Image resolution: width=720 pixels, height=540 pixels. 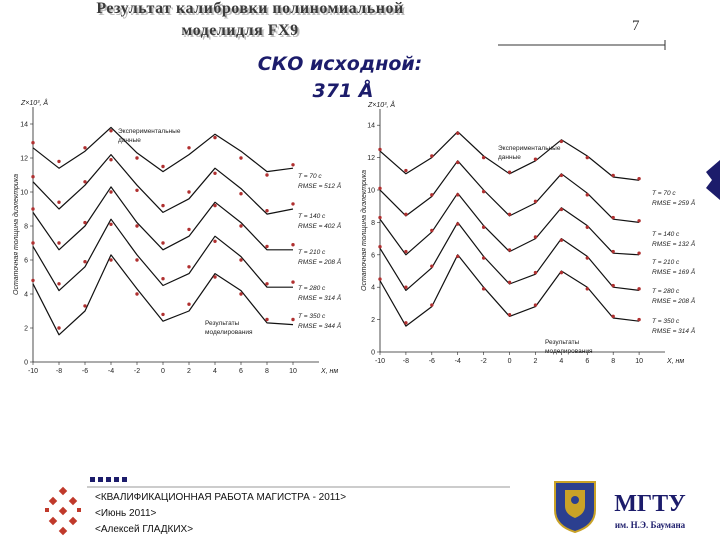 What do you see at coordinates (613, 361) in the screenshot?
I see `x-tick-label: 8` at bounding box center [613, 361].